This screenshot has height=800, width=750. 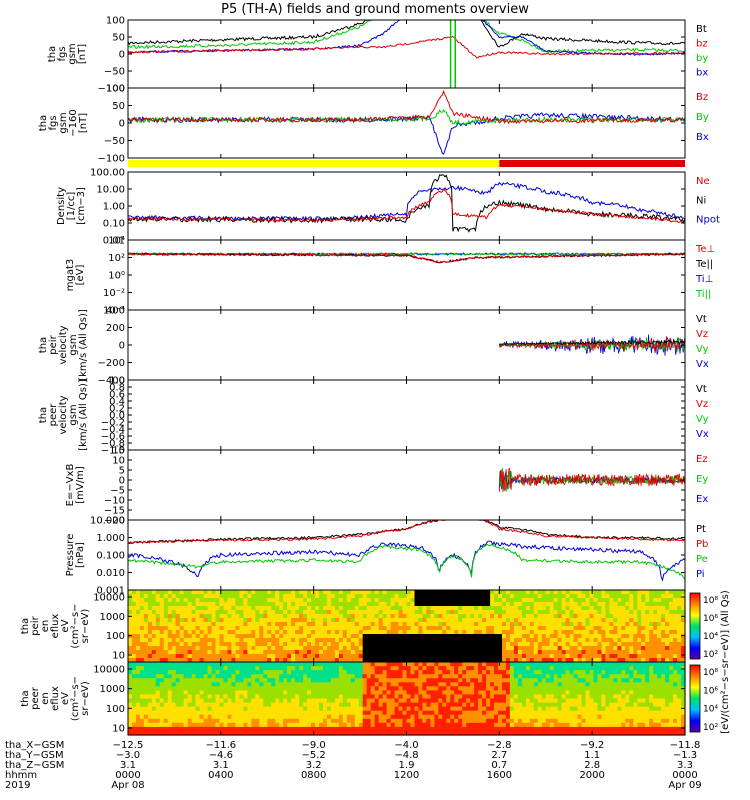 I want to click on y-axis-label: tha, so click(x=43, y=345).